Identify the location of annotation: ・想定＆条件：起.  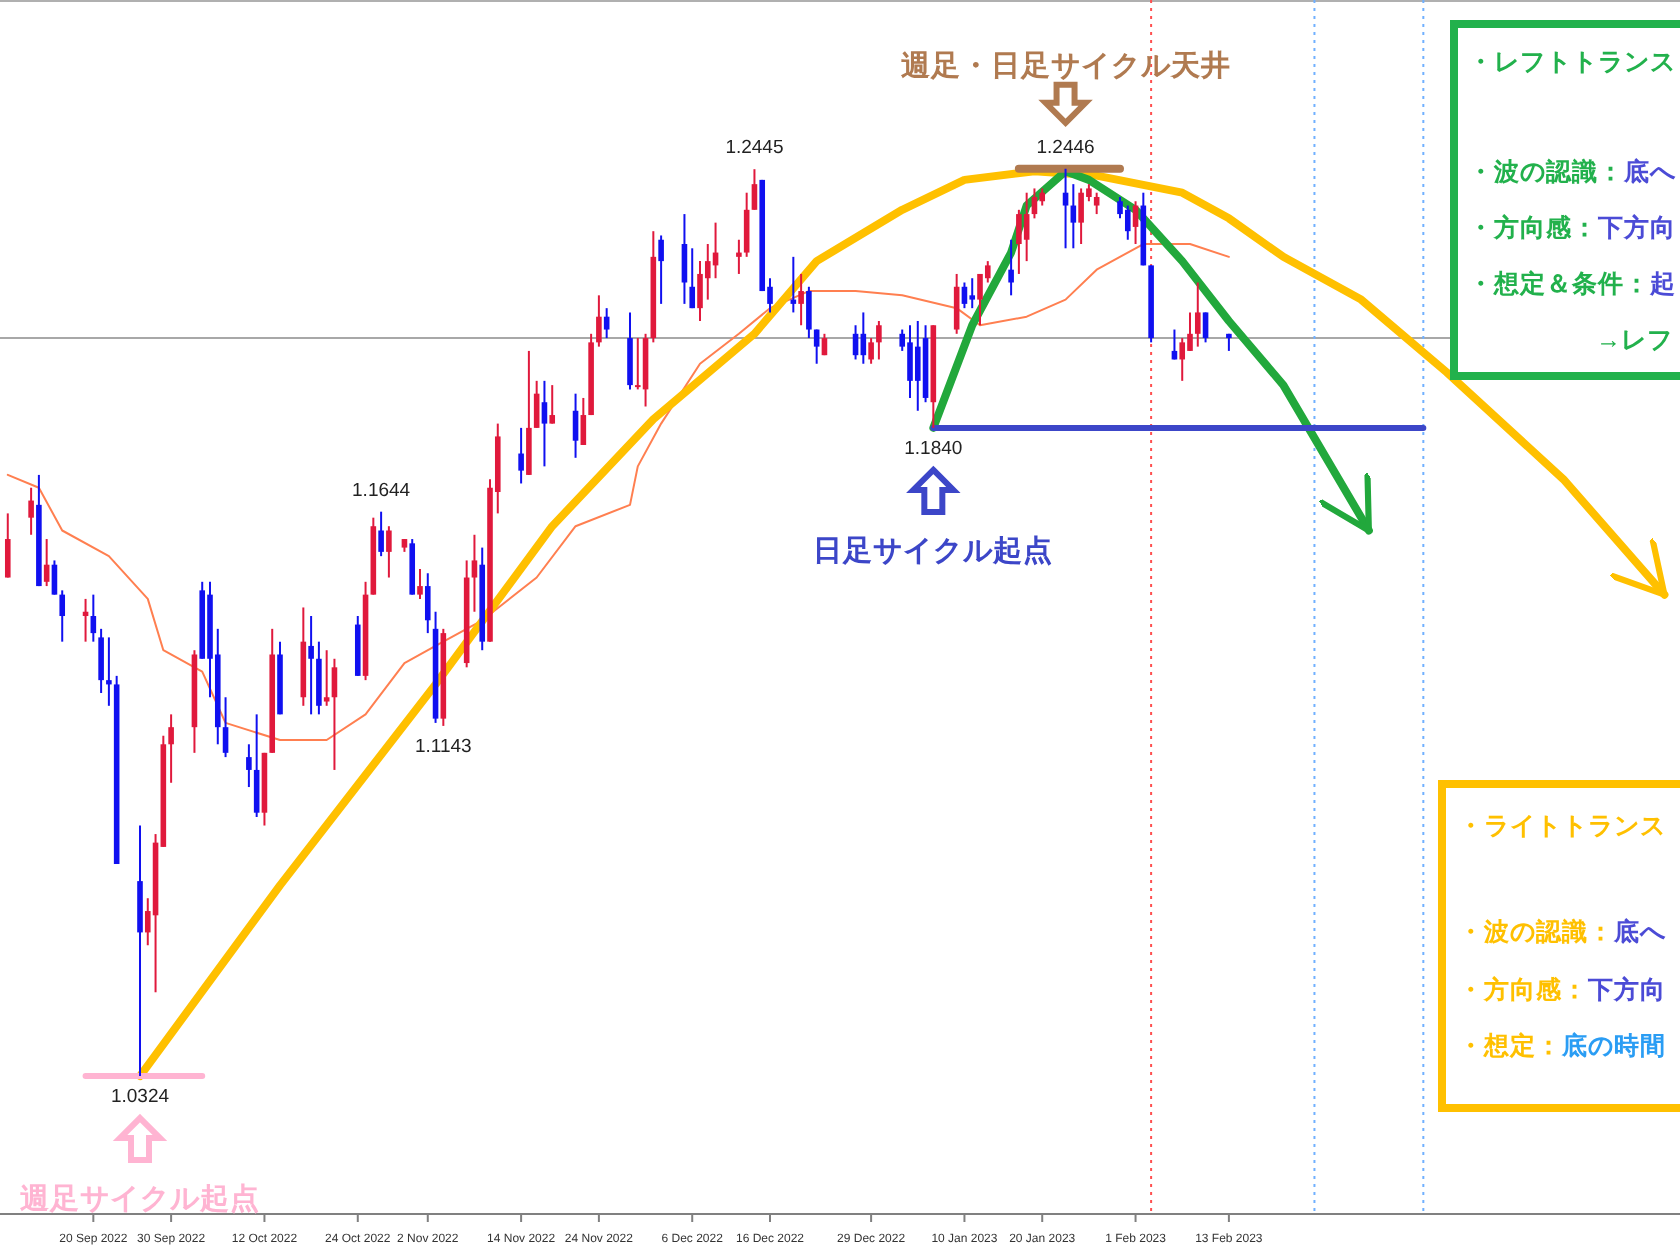
(1572, 283).